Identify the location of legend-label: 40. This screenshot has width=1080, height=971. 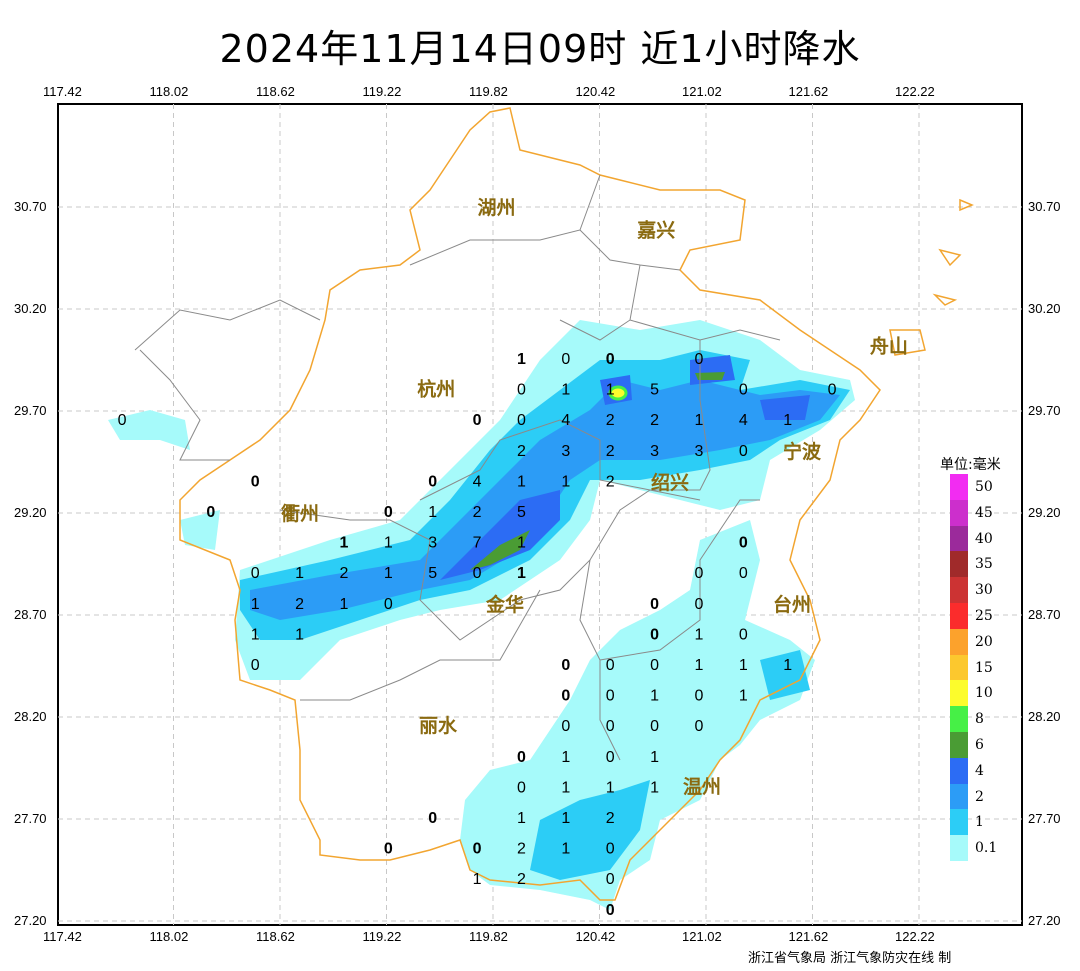
(984, 538).